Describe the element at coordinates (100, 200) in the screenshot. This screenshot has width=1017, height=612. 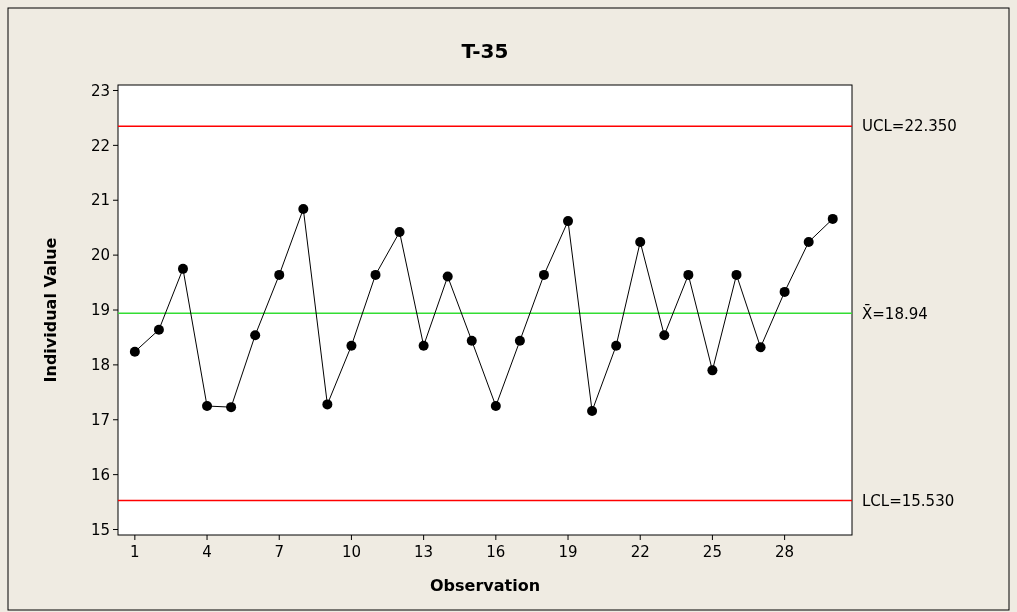
I see `y-tick-label: 21` at that location.